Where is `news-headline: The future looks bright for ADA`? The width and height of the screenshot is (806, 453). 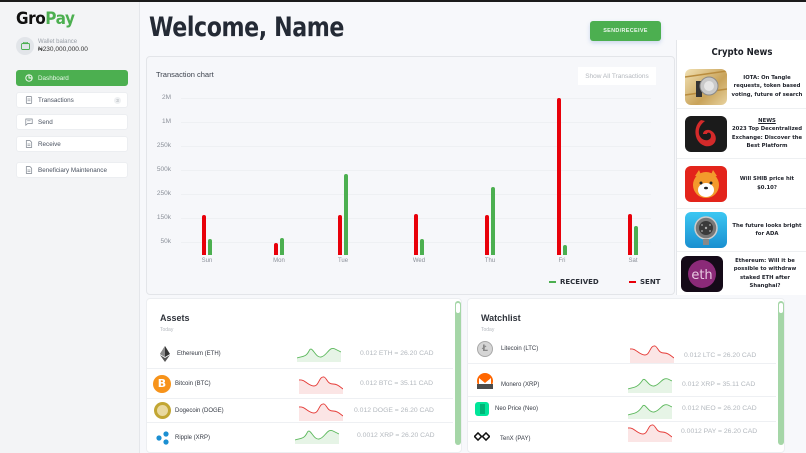 news-headline: The future looks bright for ADA is located at coordinates (767, 230).